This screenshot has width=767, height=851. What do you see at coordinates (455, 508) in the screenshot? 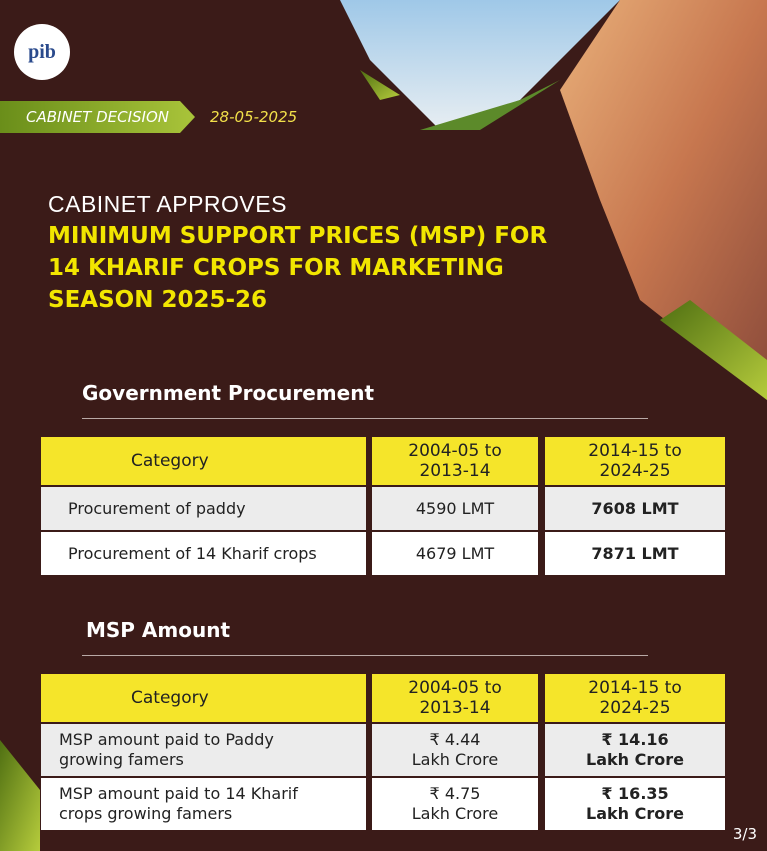
I see `table-cell: 4590 LMT` at bounding box center [455, 508].